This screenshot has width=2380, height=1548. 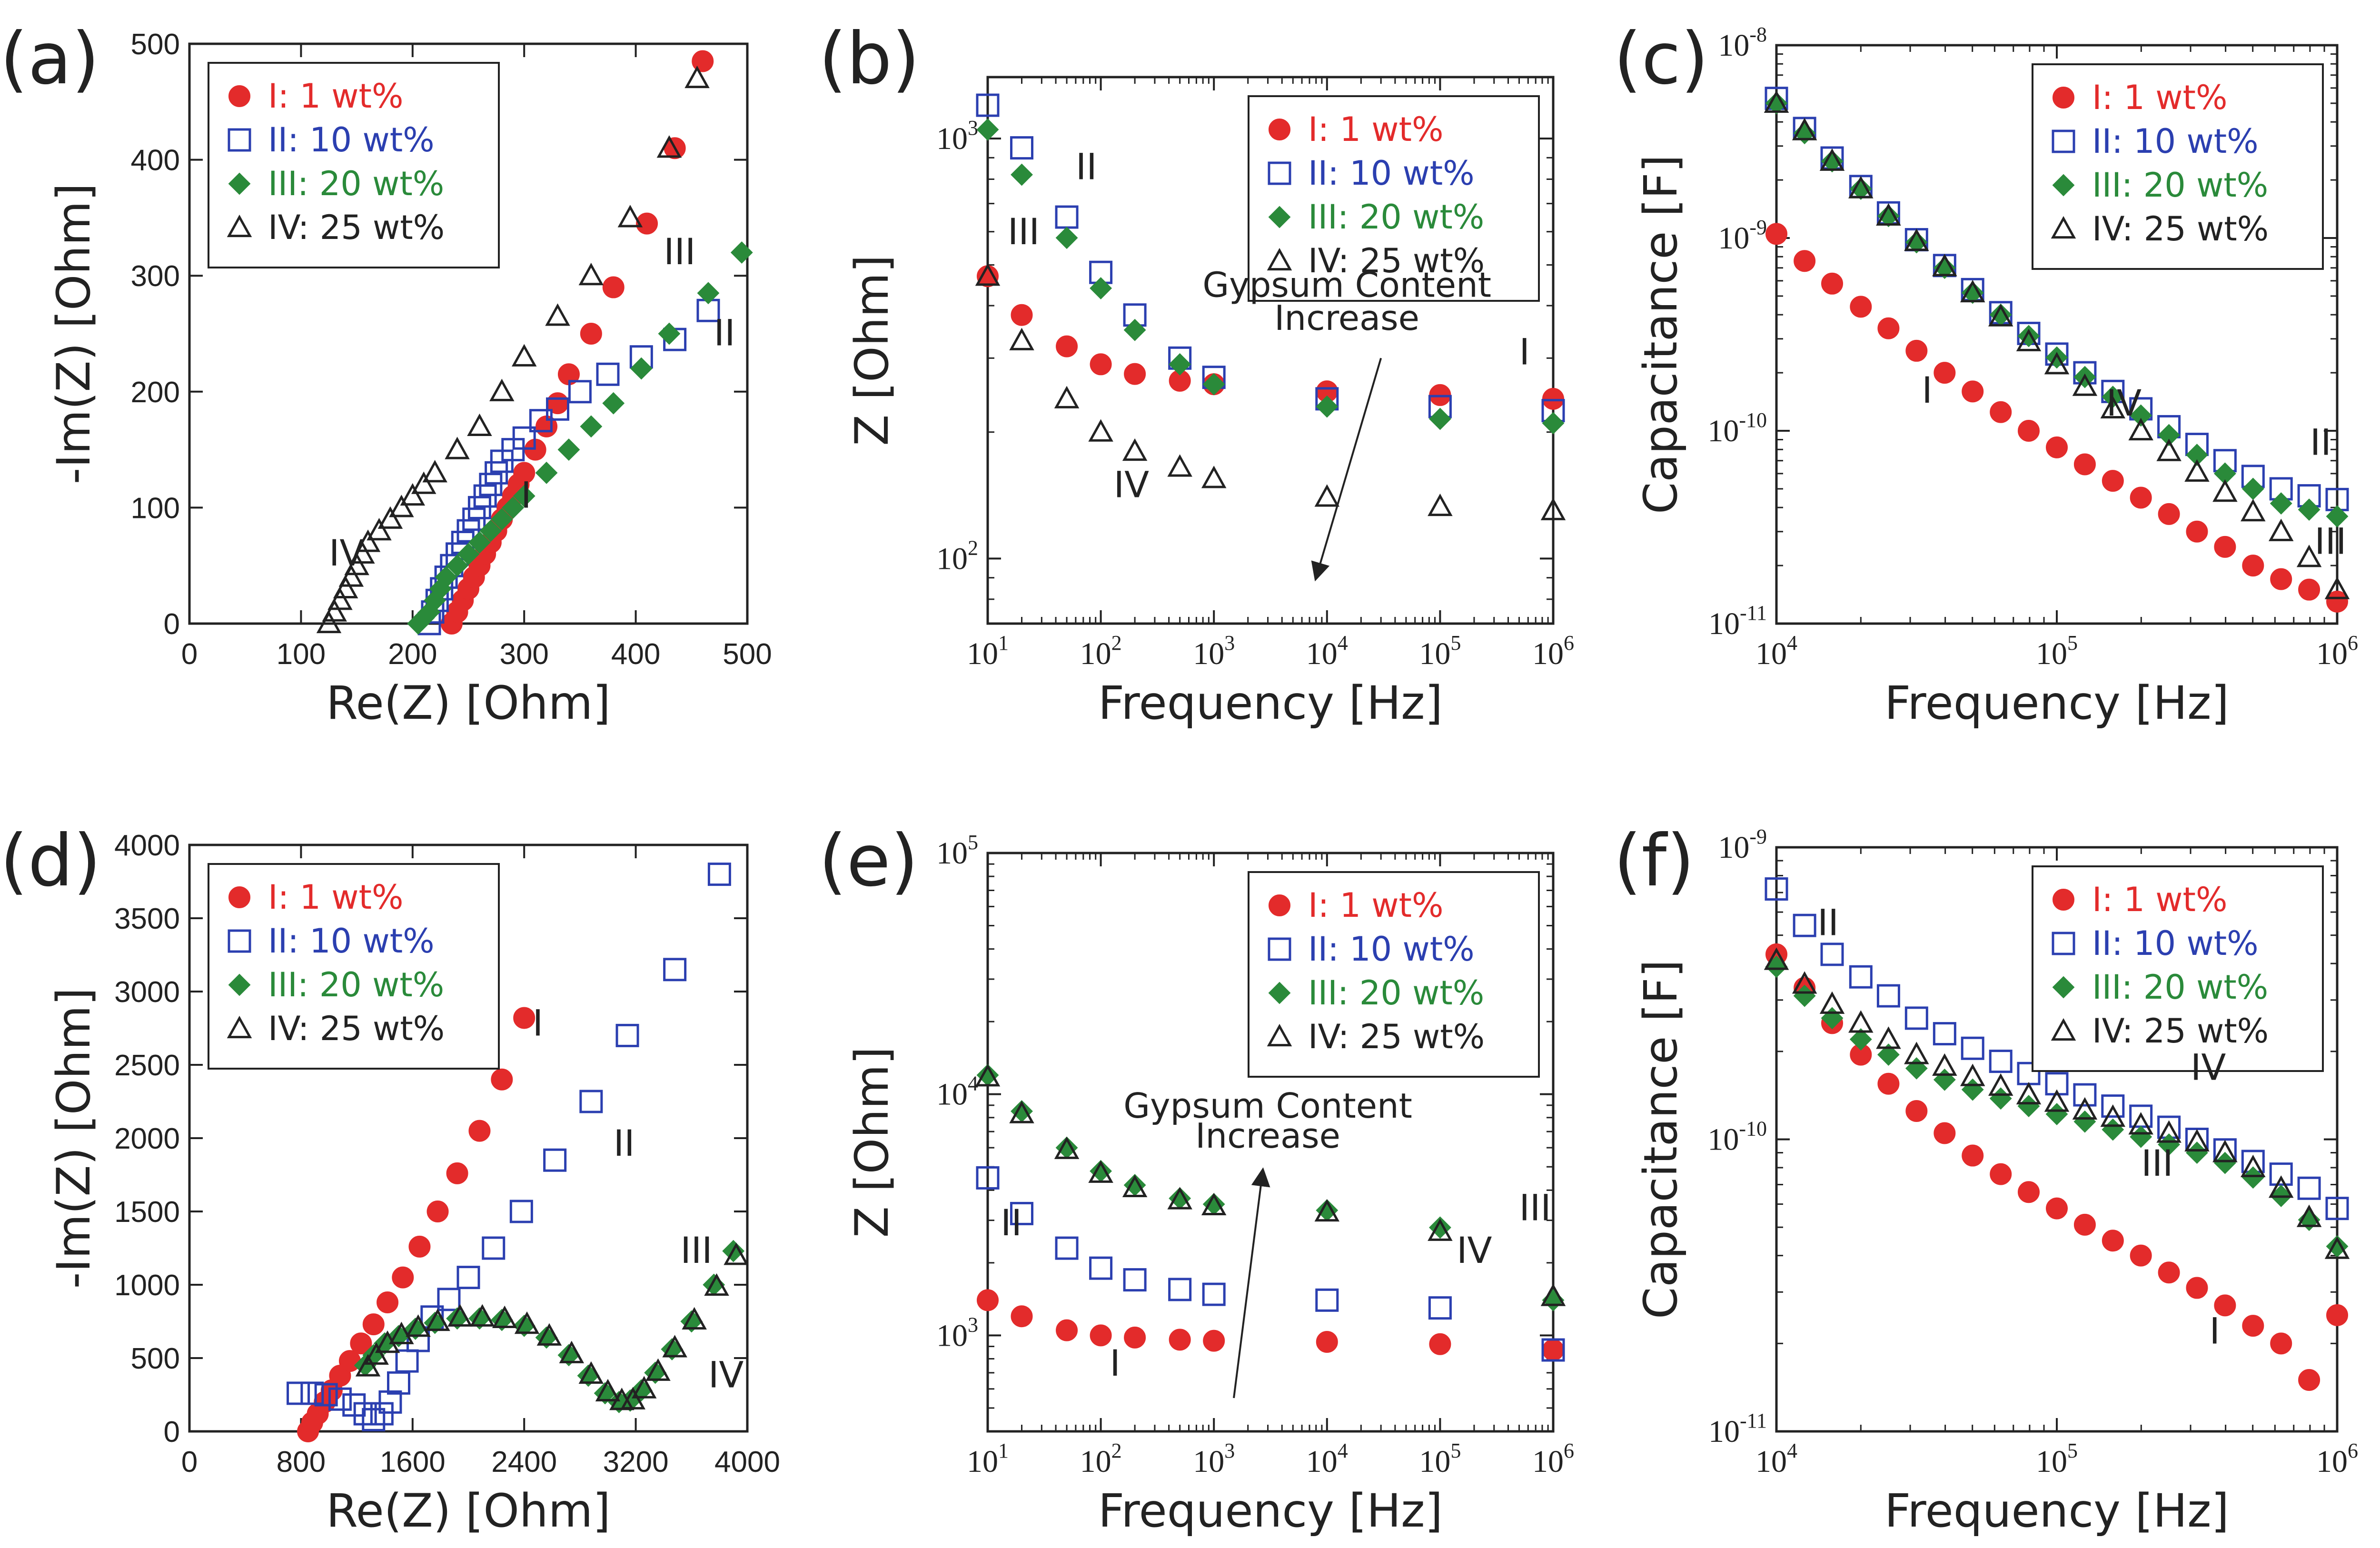 I want to click on curve-label: III, so click(x=1024, y=232).